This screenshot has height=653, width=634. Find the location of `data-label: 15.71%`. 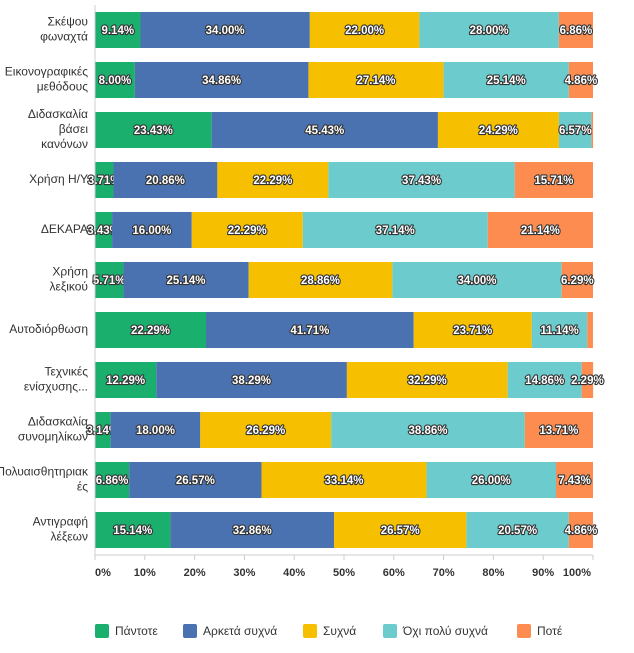

data-label: 15.71% is located at coordinates (553, 181).